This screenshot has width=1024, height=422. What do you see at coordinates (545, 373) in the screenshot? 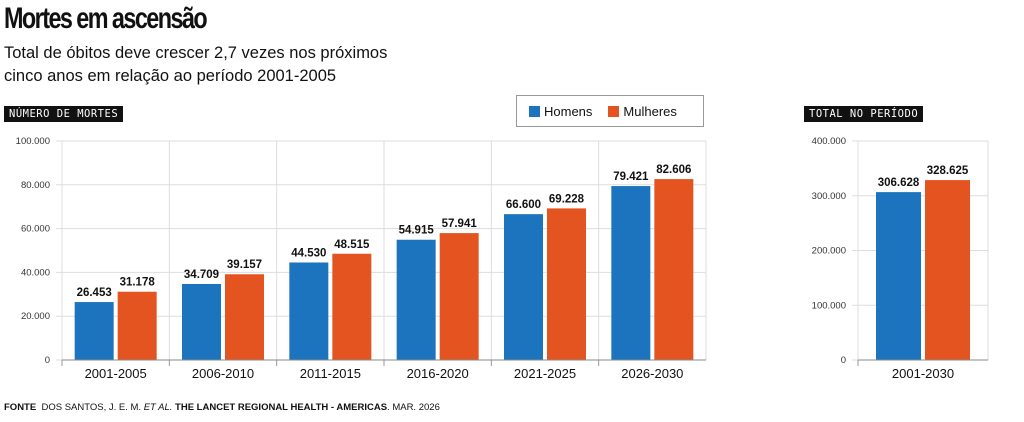
I see `x-tick-label: 2021-2025` at bounding box center [545, 373].